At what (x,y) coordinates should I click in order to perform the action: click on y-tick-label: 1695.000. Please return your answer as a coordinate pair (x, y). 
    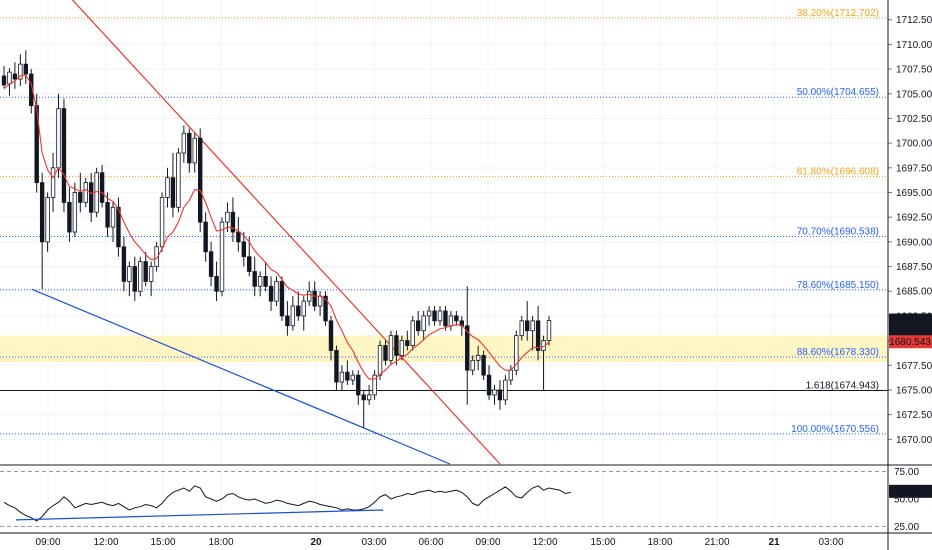
    Looking at the image, I should click on (914, 193).